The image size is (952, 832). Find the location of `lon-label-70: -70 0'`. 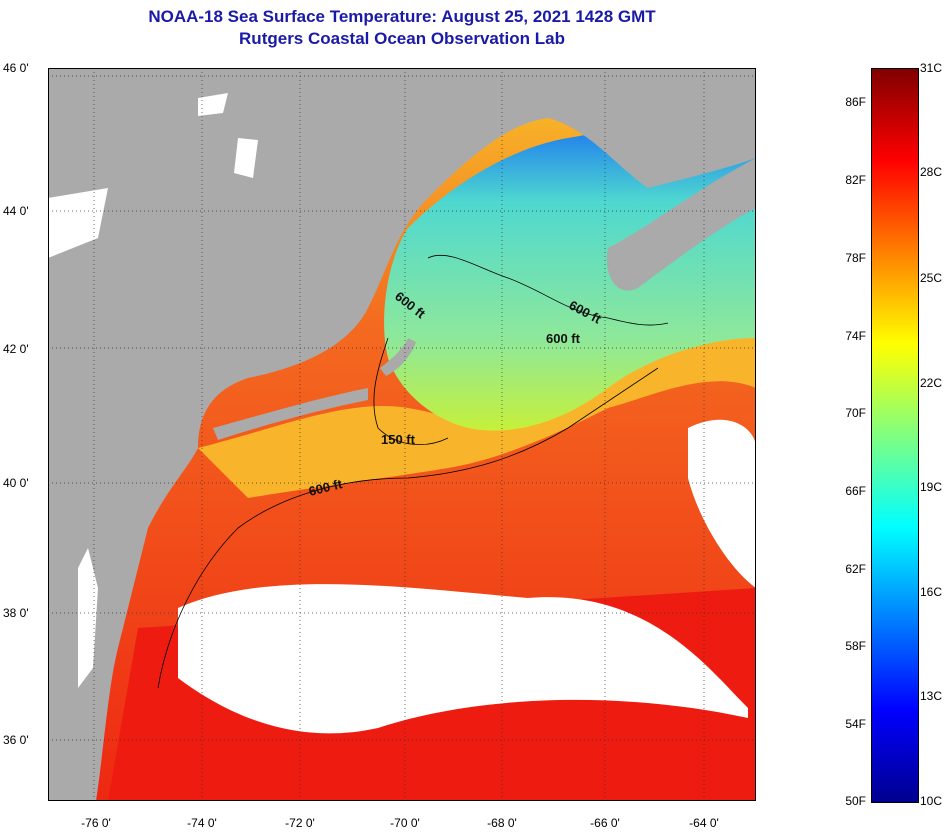

lon-label-70: -70 0' is located at coordinates (405, 823).